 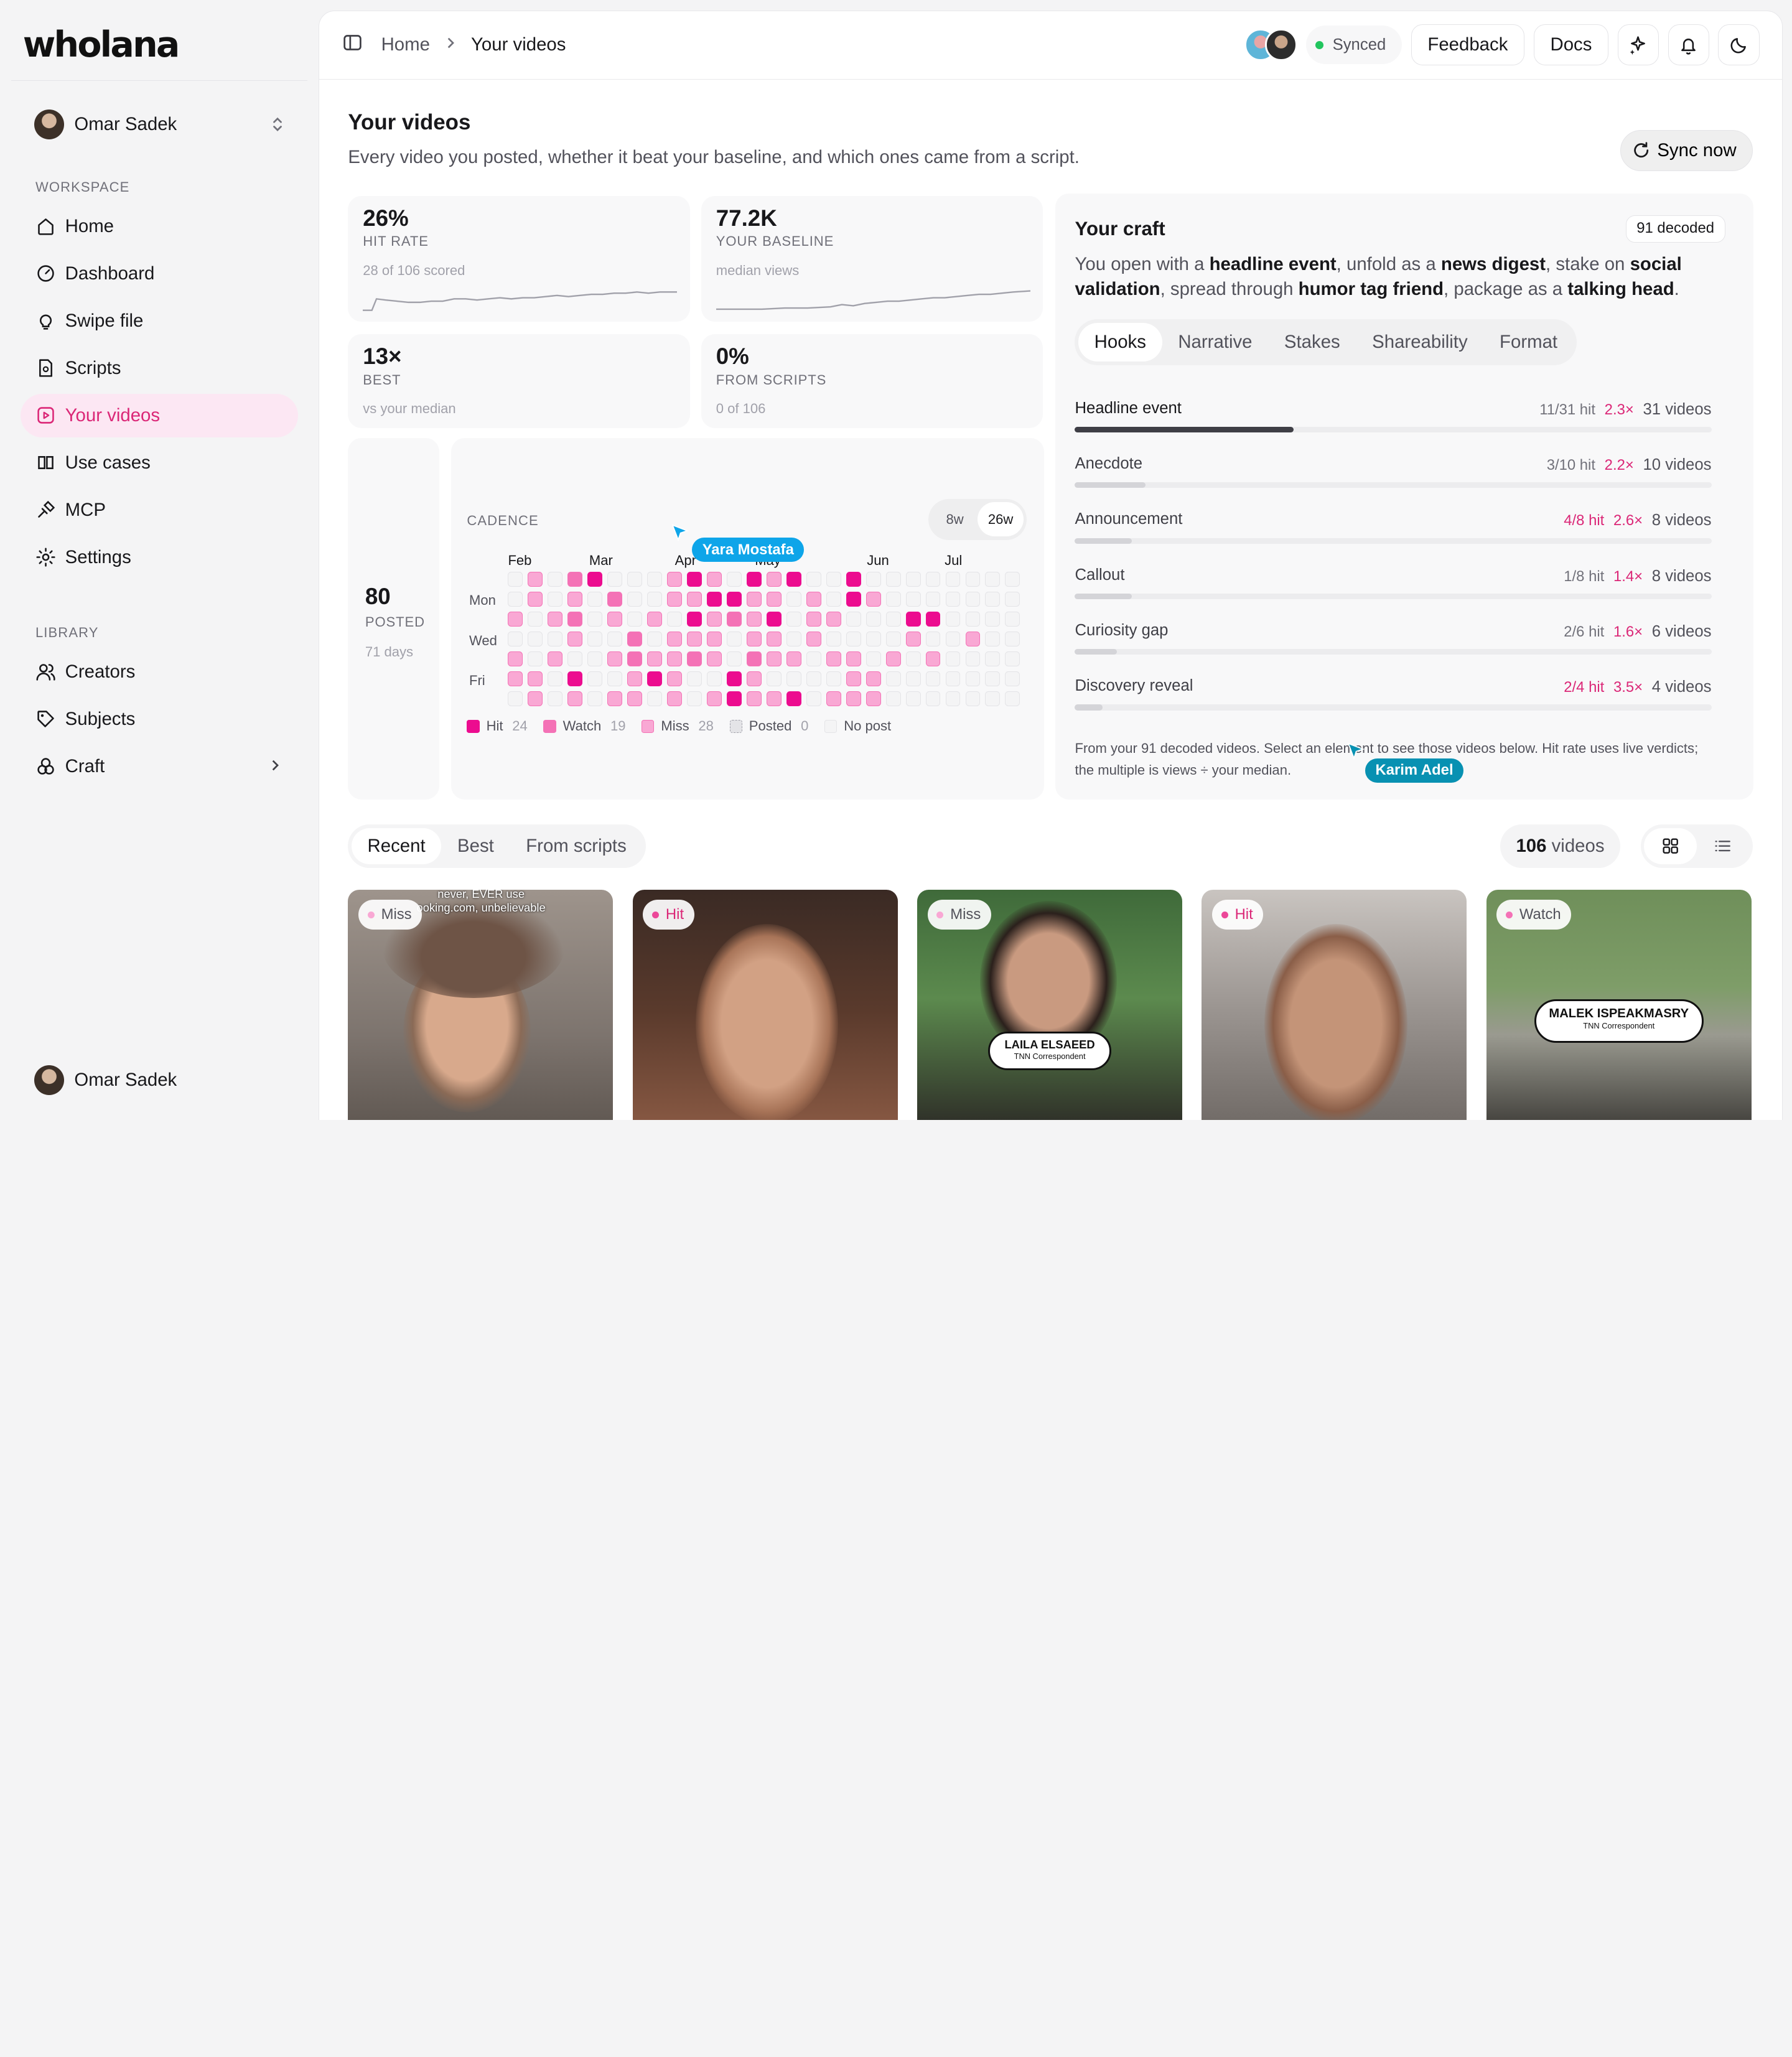 I want to click on range-option-26w: 26w, so click(x=1001, y=519).